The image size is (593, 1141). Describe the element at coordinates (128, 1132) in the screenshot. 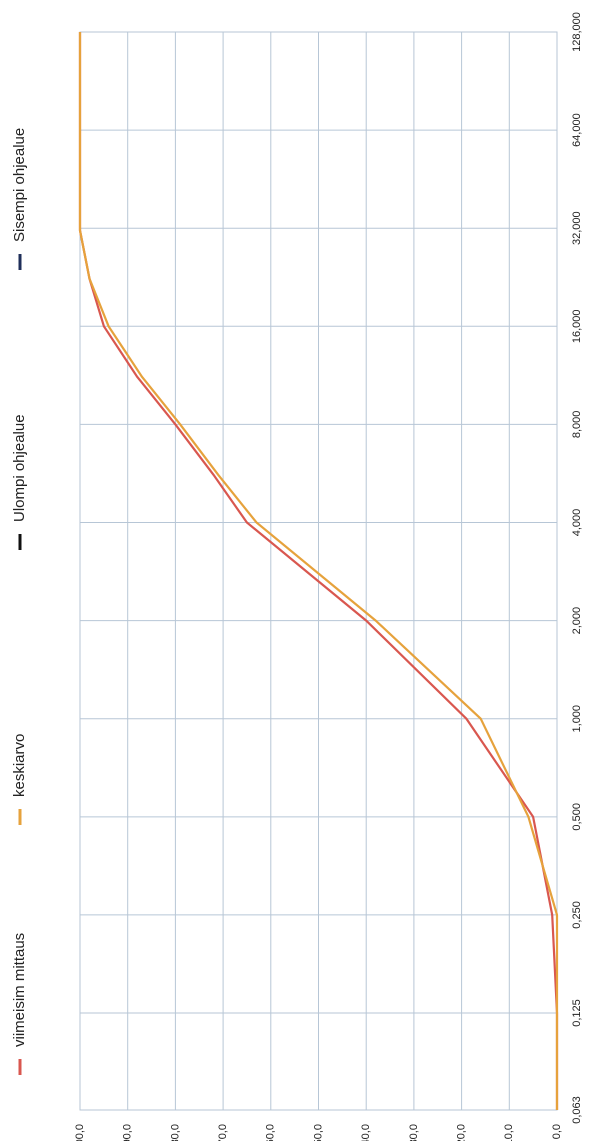

I see `y-tick-label: 90,0` at that location.